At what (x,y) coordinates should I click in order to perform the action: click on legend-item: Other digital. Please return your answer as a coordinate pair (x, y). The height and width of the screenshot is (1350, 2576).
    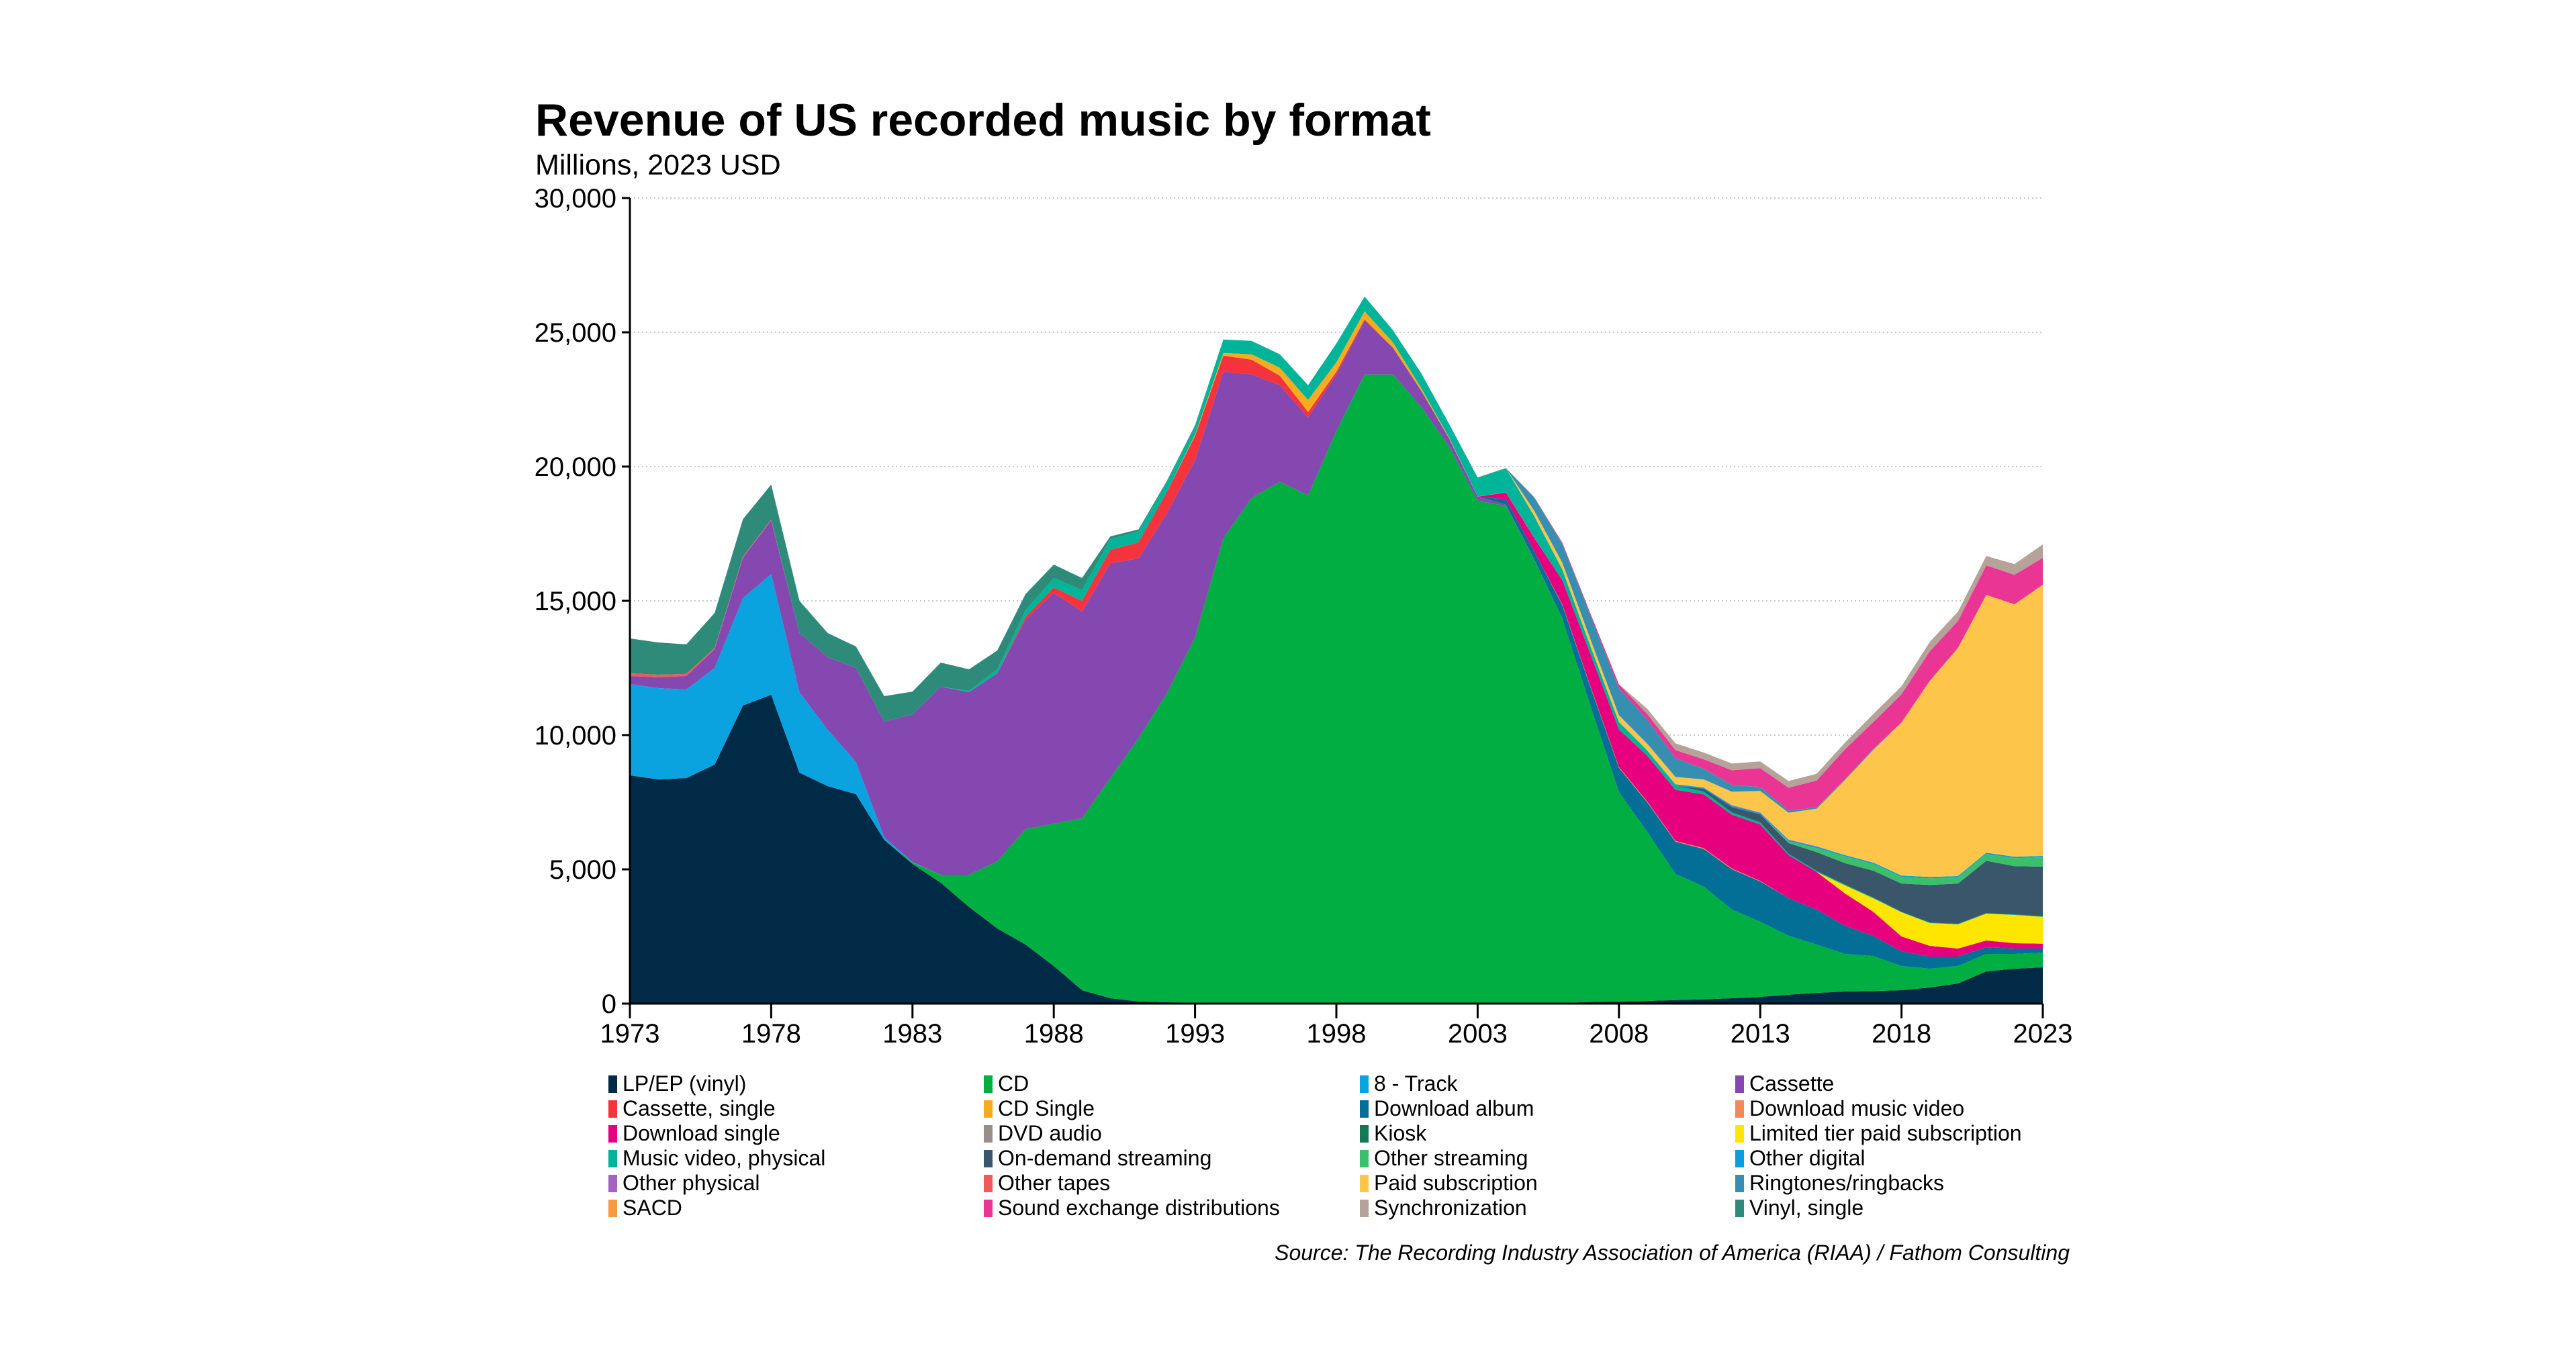
    Looking at the image, I should click on (1936, 1158).